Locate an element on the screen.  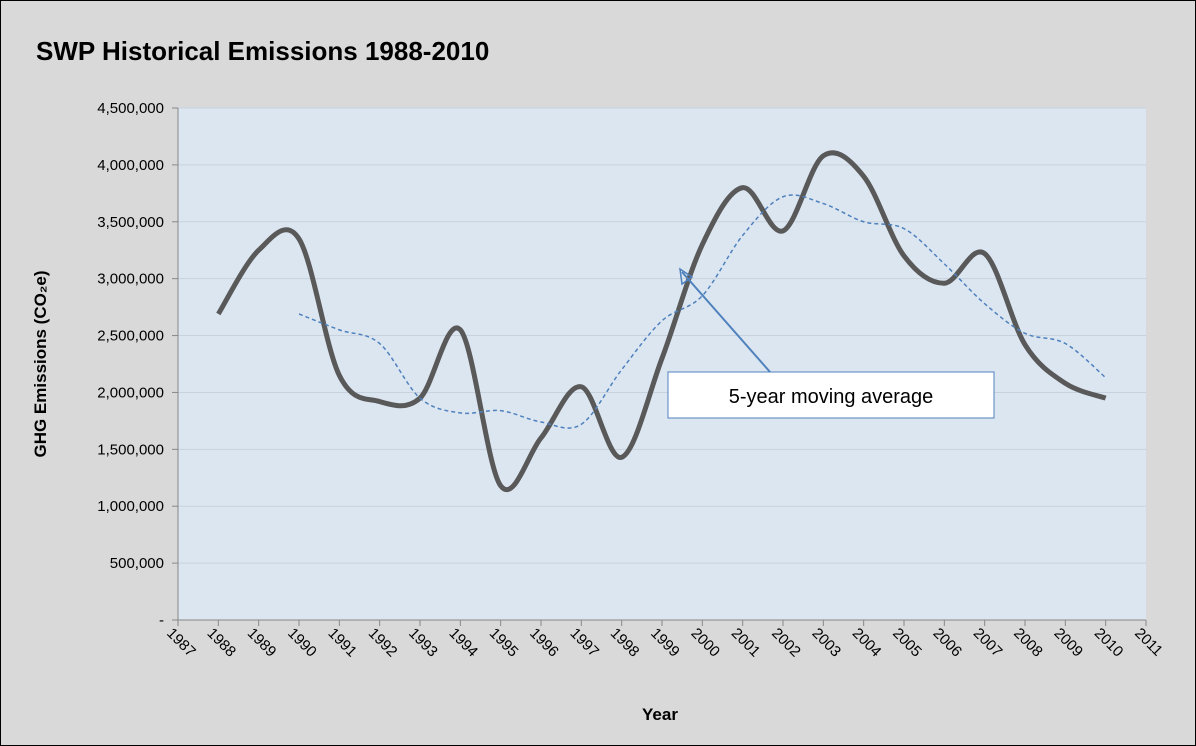
y-tick-label: 4,500,000 is located at coordinates (130, 108).